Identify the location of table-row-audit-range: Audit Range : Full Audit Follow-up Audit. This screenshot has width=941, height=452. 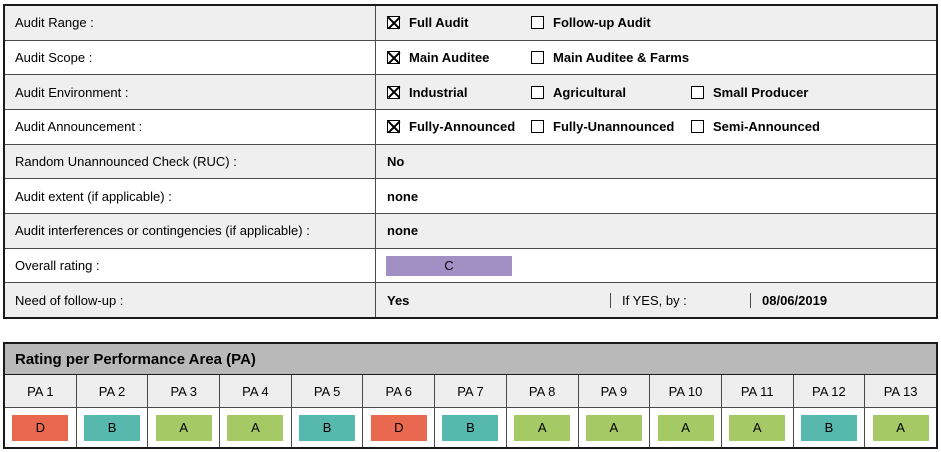
(470, 23).